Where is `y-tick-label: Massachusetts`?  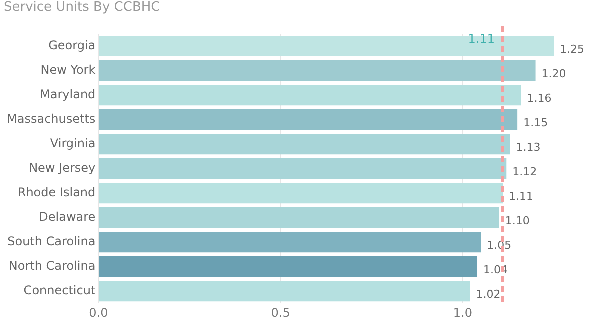 y-tick-label: Massachusetts is located at coordinates (51, 119).